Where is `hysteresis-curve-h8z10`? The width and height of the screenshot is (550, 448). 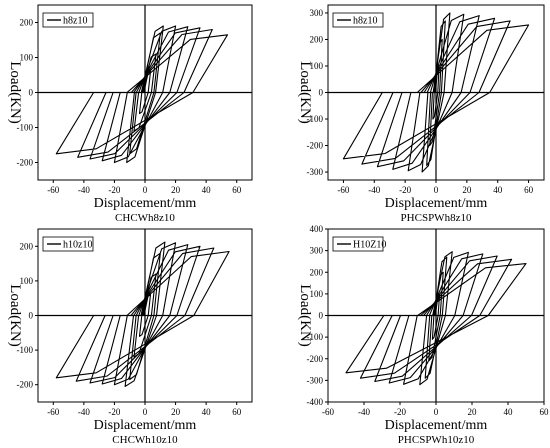 hysteresis-curve-h8z10 is located at coordinates (142, 94).